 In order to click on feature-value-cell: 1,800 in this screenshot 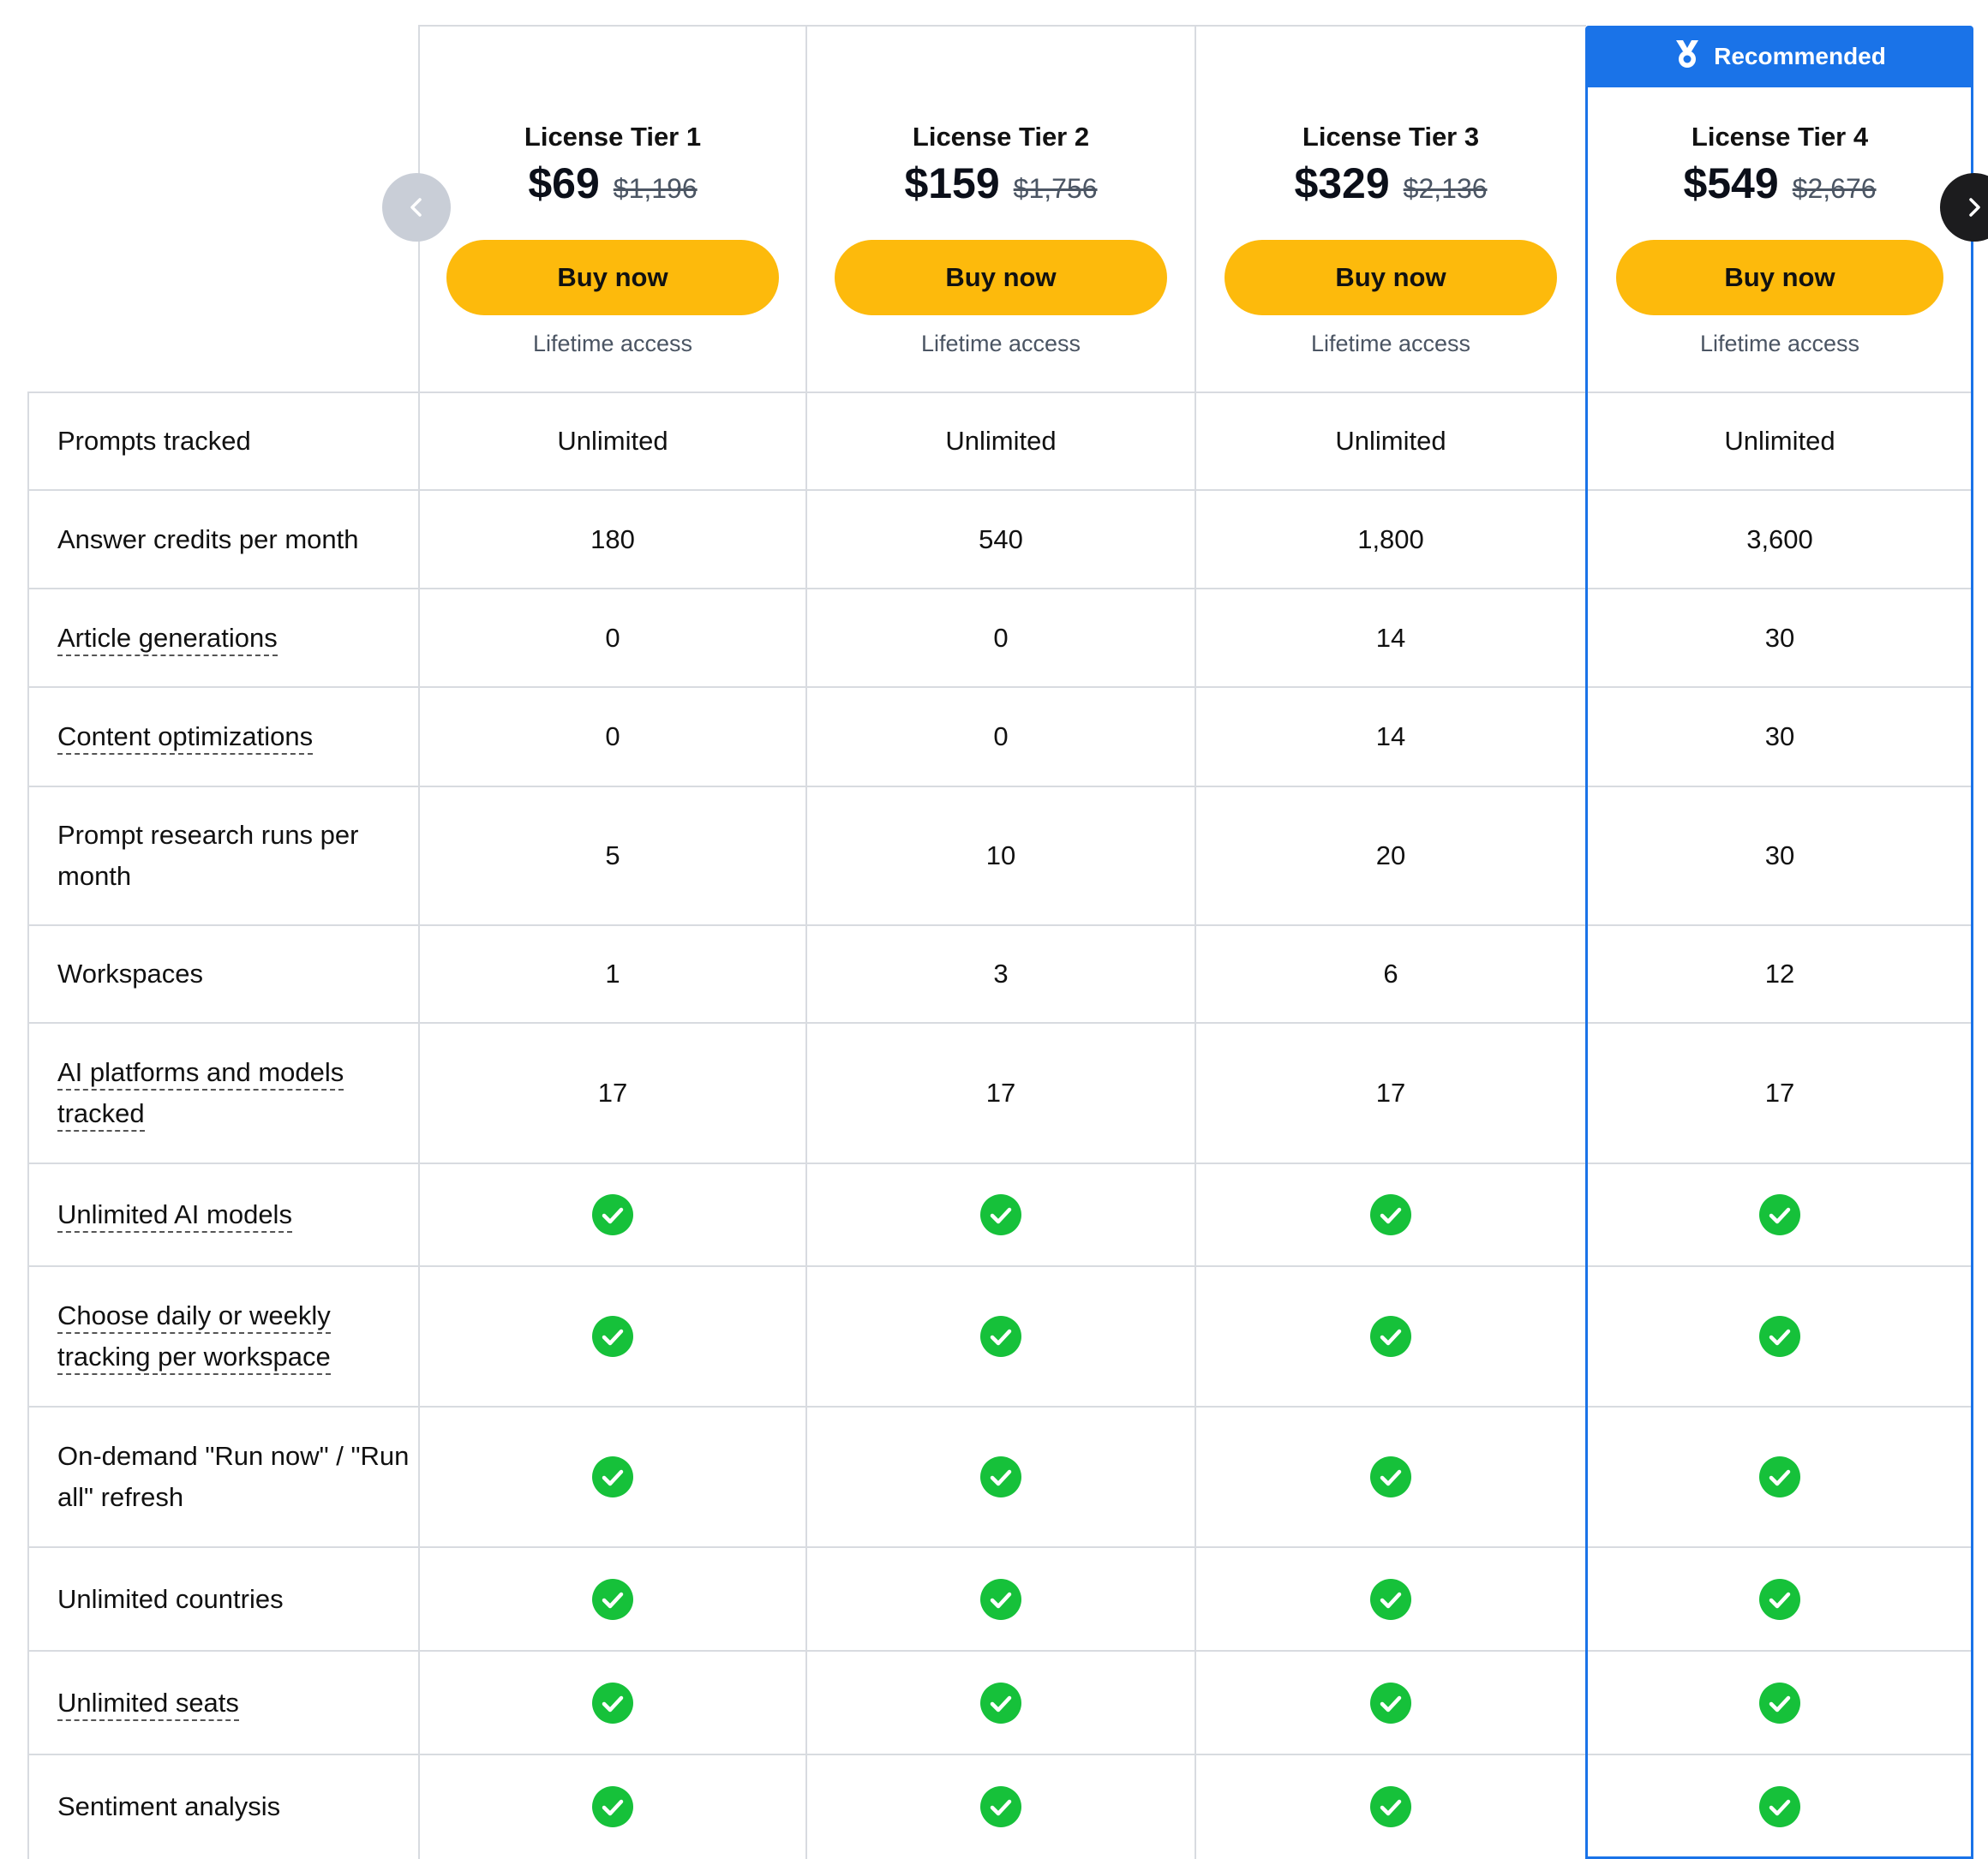, I will do `click(1390, 539)`.